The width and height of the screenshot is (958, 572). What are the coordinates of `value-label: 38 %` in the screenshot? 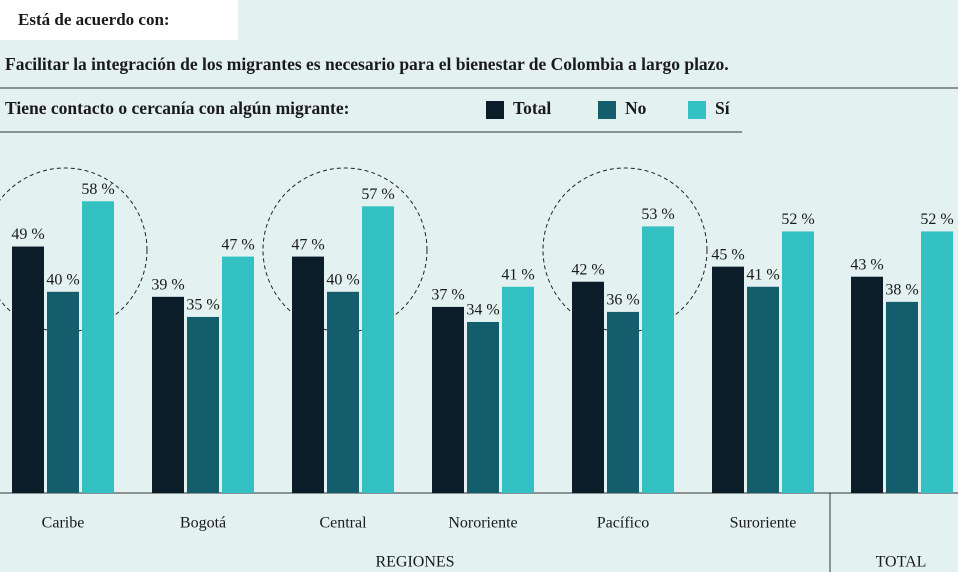 It's located at (901, 290).